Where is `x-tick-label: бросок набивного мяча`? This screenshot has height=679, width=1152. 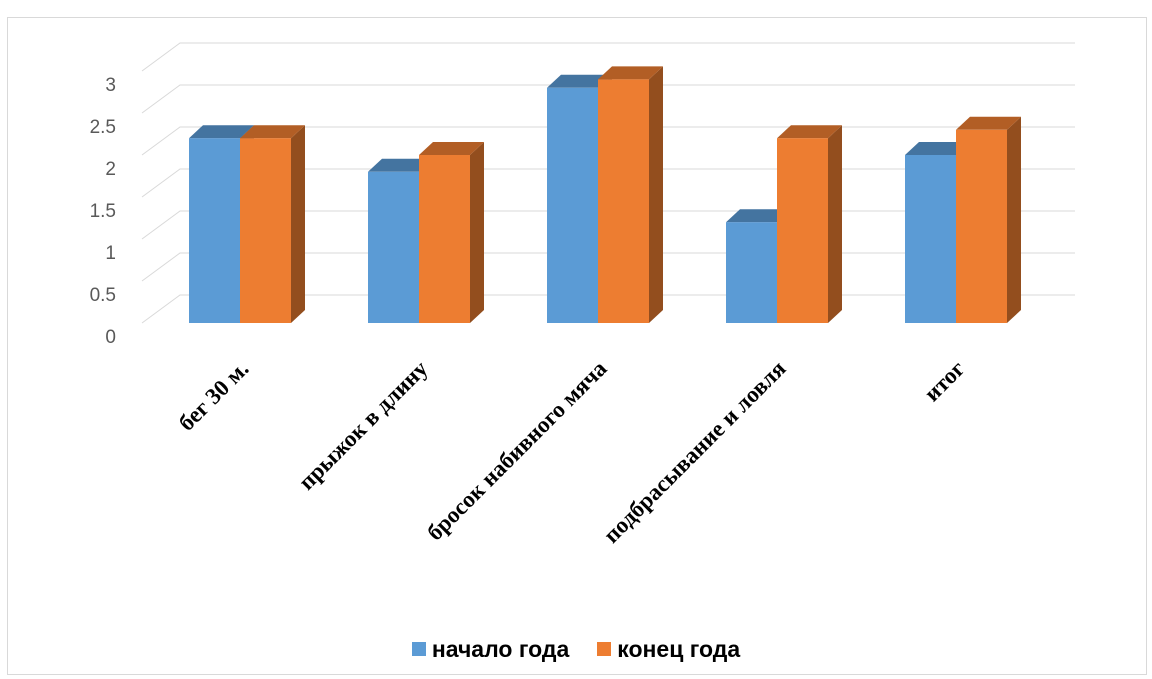
x-tick-label: бросок набивного мяча is located at coordinates (517, 451).